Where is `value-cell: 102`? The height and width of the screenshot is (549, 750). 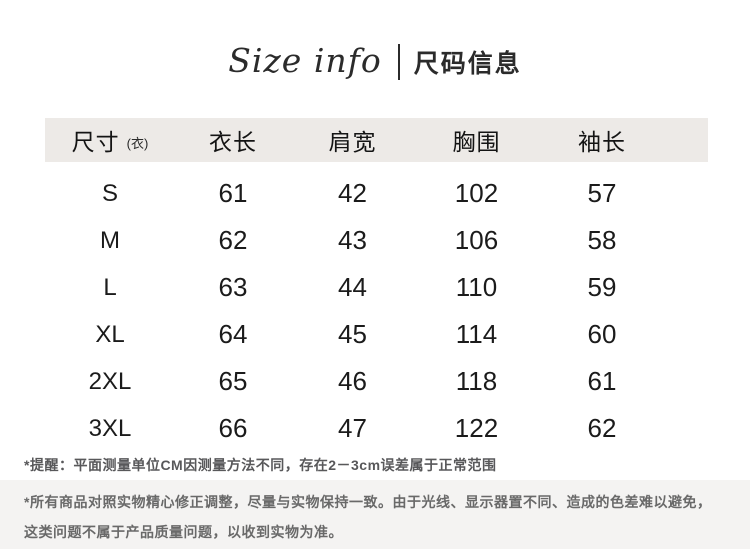
value-cell: 102 is located at coordinates (476, 193).